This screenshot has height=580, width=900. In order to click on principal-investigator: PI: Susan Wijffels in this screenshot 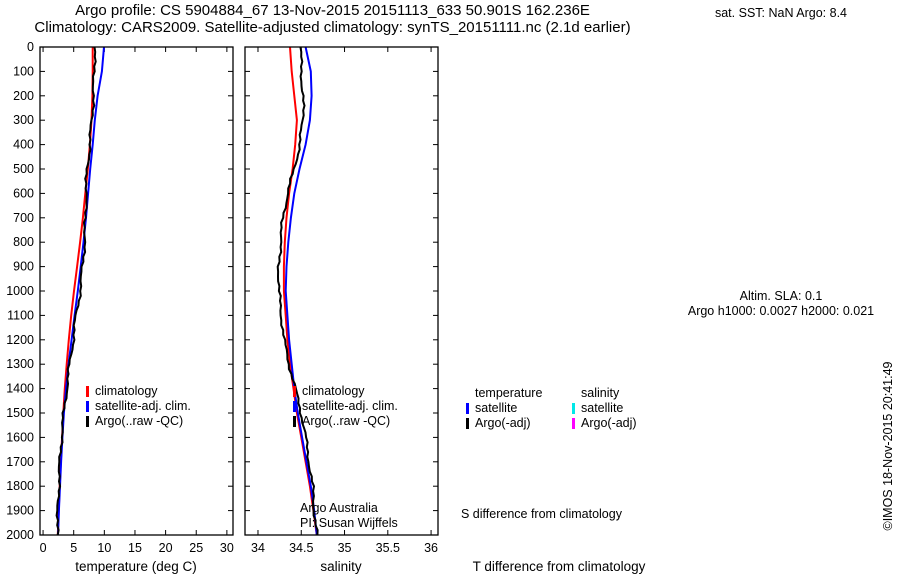, I will do `click(349, 522)`.